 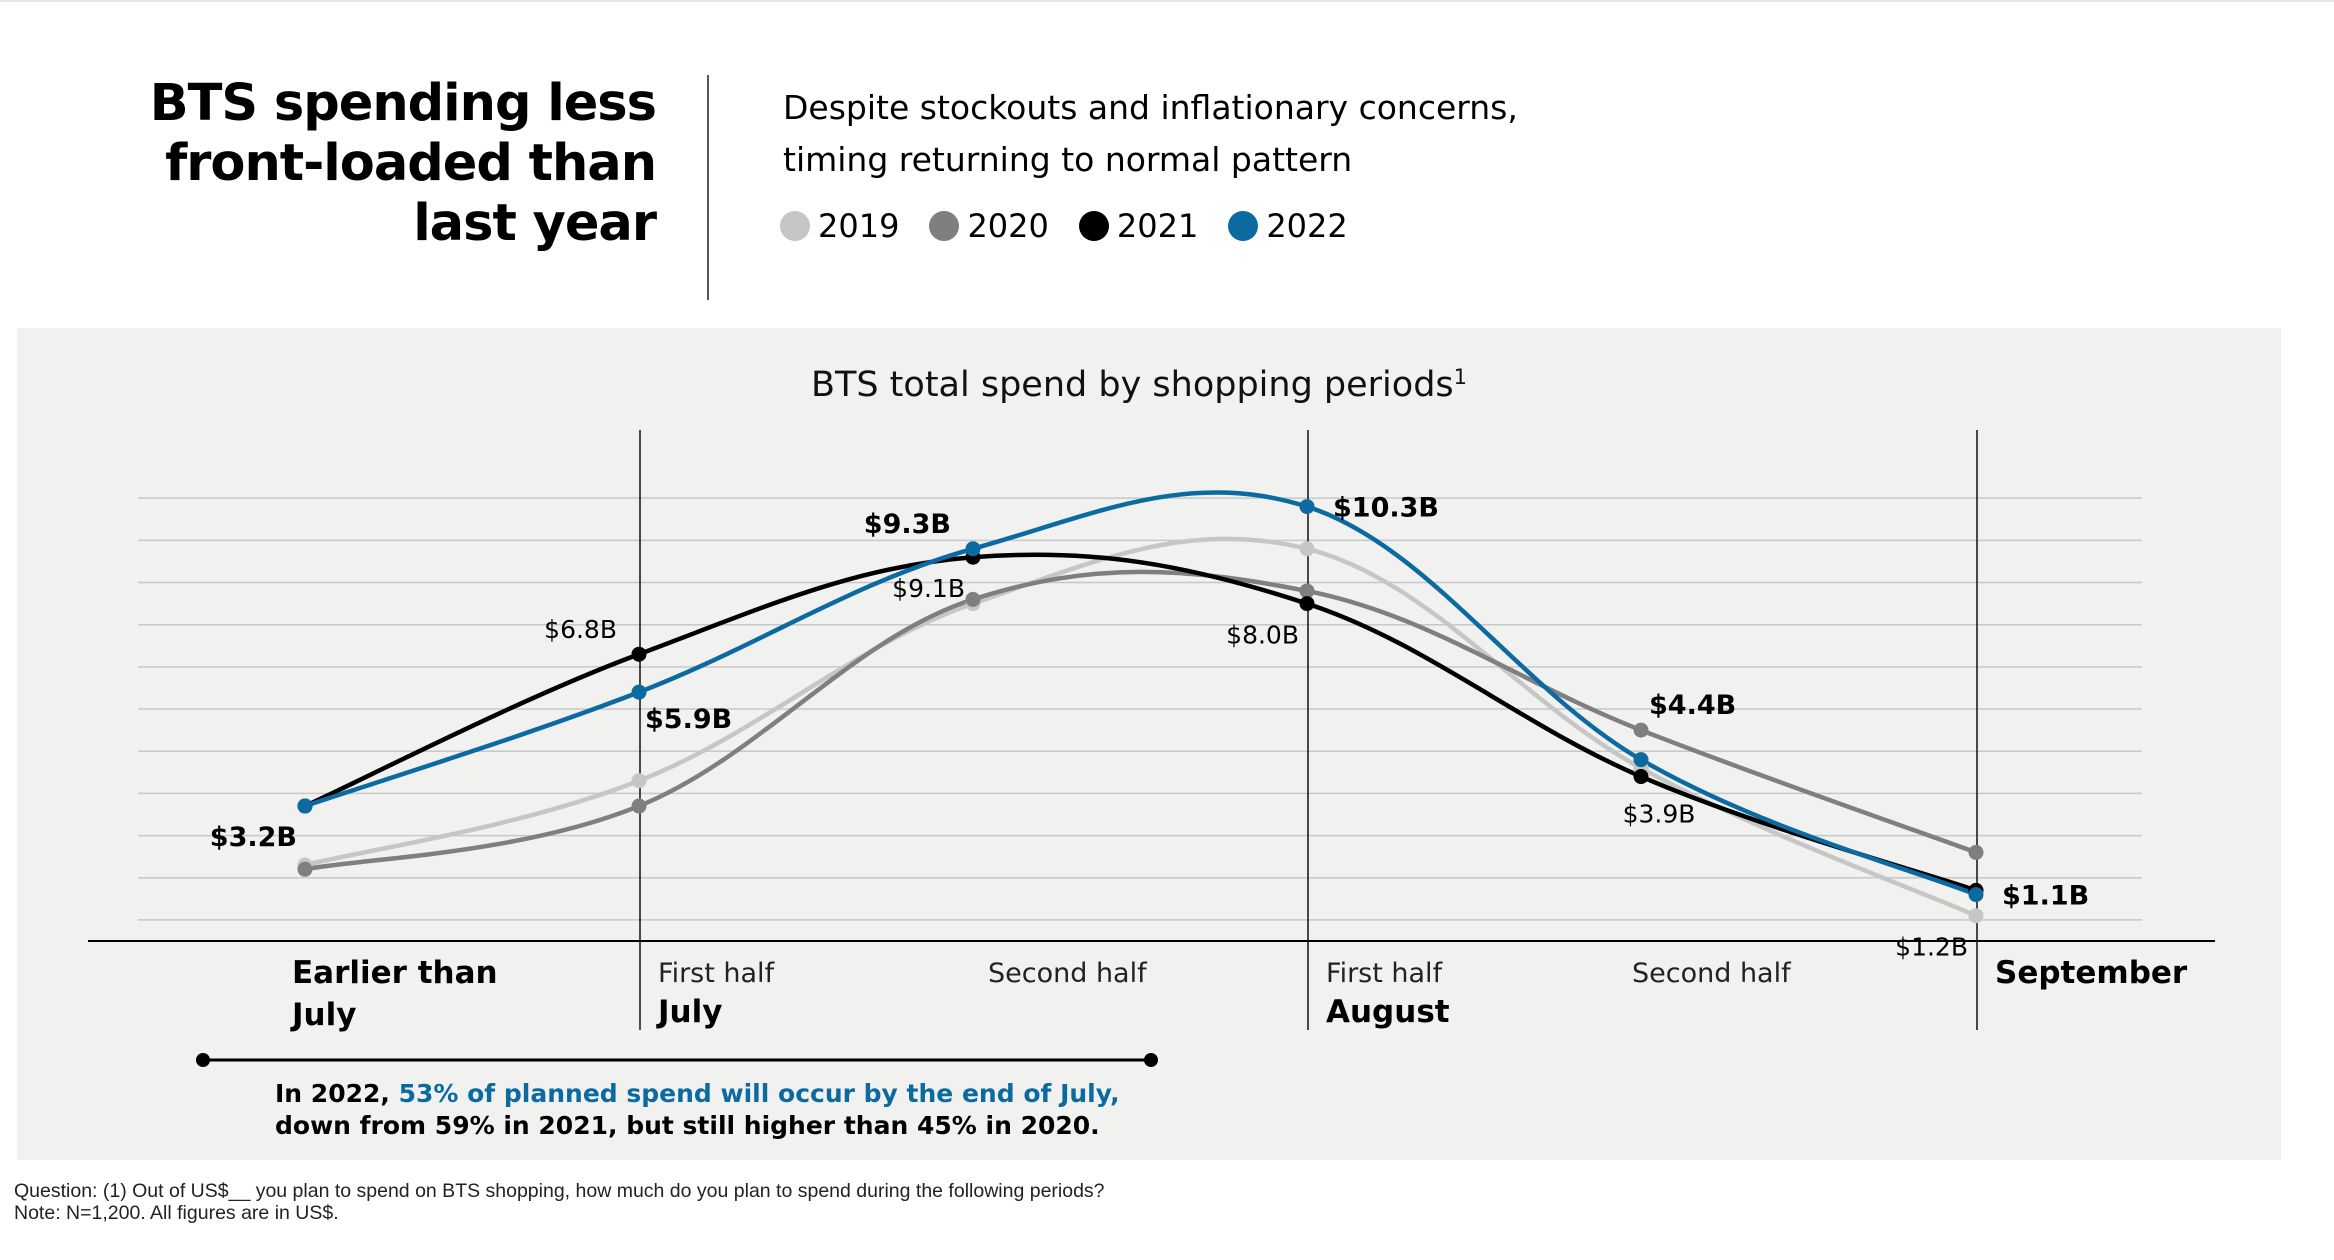 I want to click on x-tick-sublabel-1: First half, so click(x=717, y=973).